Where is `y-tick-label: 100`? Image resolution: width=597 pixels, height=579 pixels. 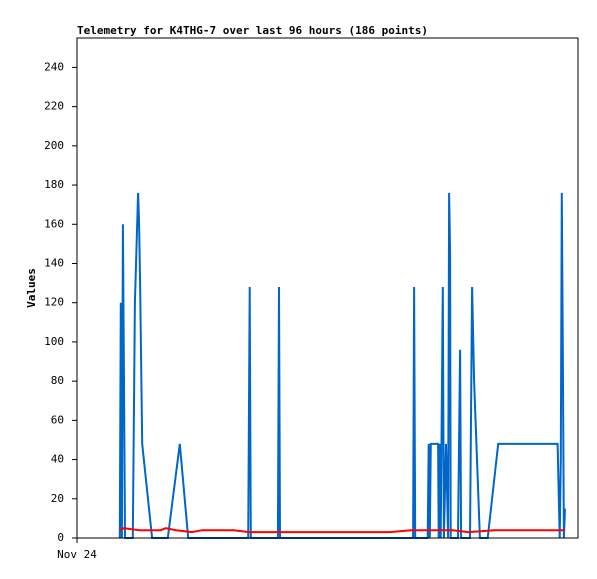 y-tick-label: 100 is located at coordinates (54, 341).